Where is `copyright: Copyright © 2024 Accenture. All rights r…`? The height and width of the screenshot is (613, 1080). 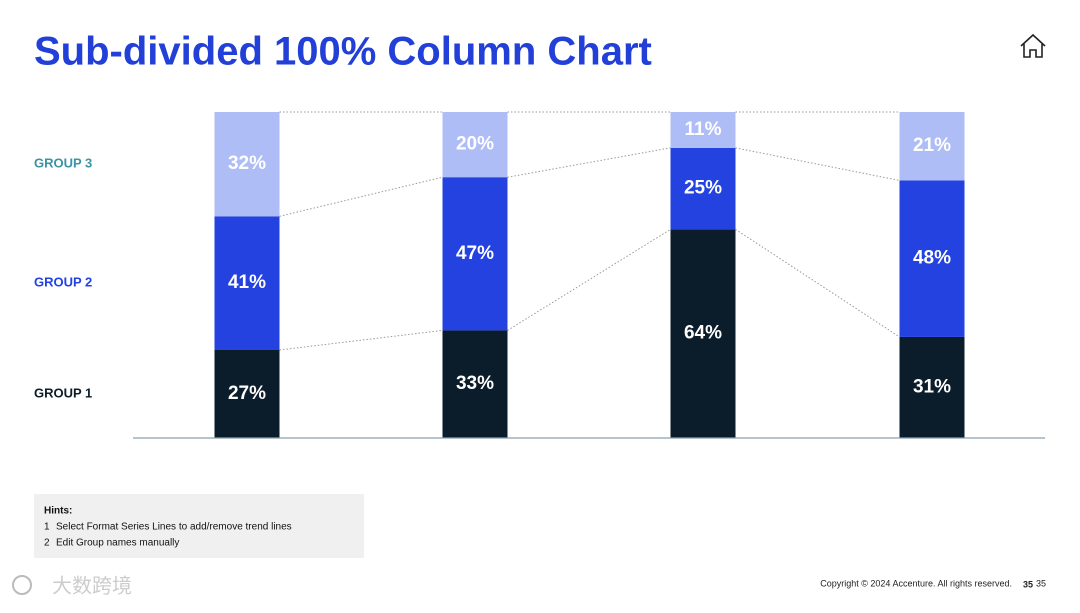 copyright: Copyright © 2024 Accenture. All rights r… is located at coordinates (916, 583).